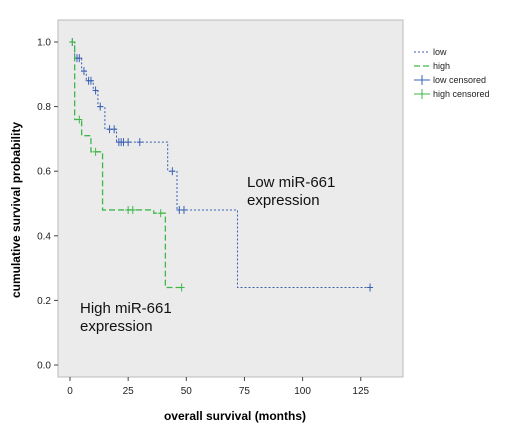  What do you see at coordinates (291, 182) in the screenshot?
I see `annotation-low-line1: Low miR-661` at bounding box center [291, 182].